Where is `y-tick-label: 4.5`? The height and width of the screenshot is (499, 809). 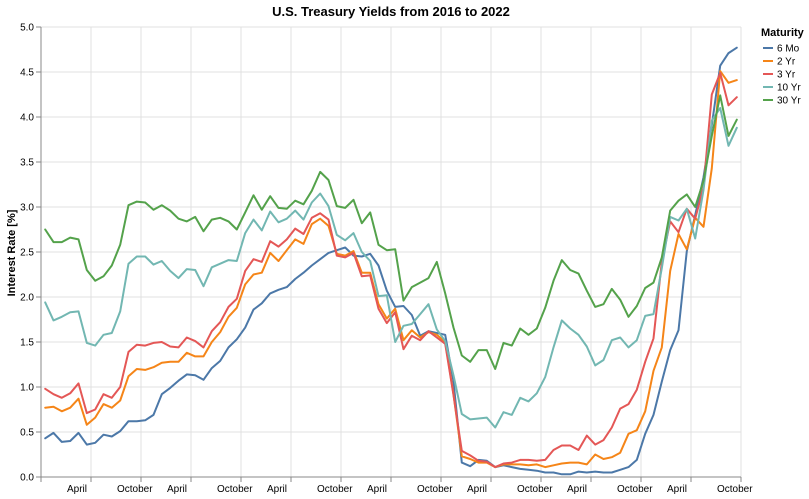
y-tick-label: 4.5 is located at coordinates (27, 73).